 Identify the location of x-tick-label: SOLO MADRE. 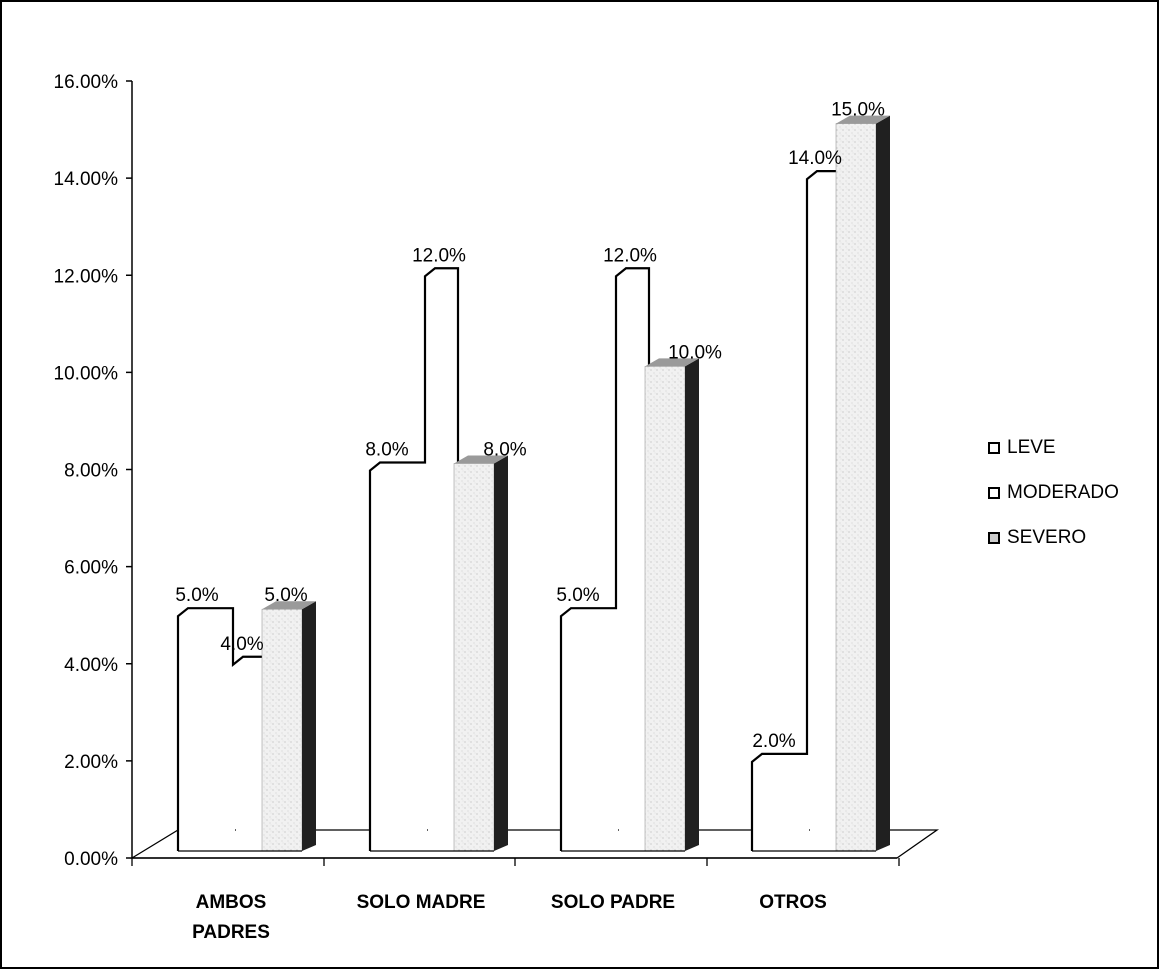
(421, 902).